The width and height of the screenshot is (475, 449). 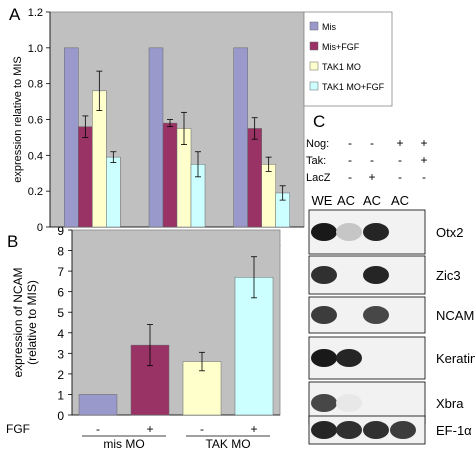 I want to click on y-tick-label-a: 0.2, so click(x=35, y=192).